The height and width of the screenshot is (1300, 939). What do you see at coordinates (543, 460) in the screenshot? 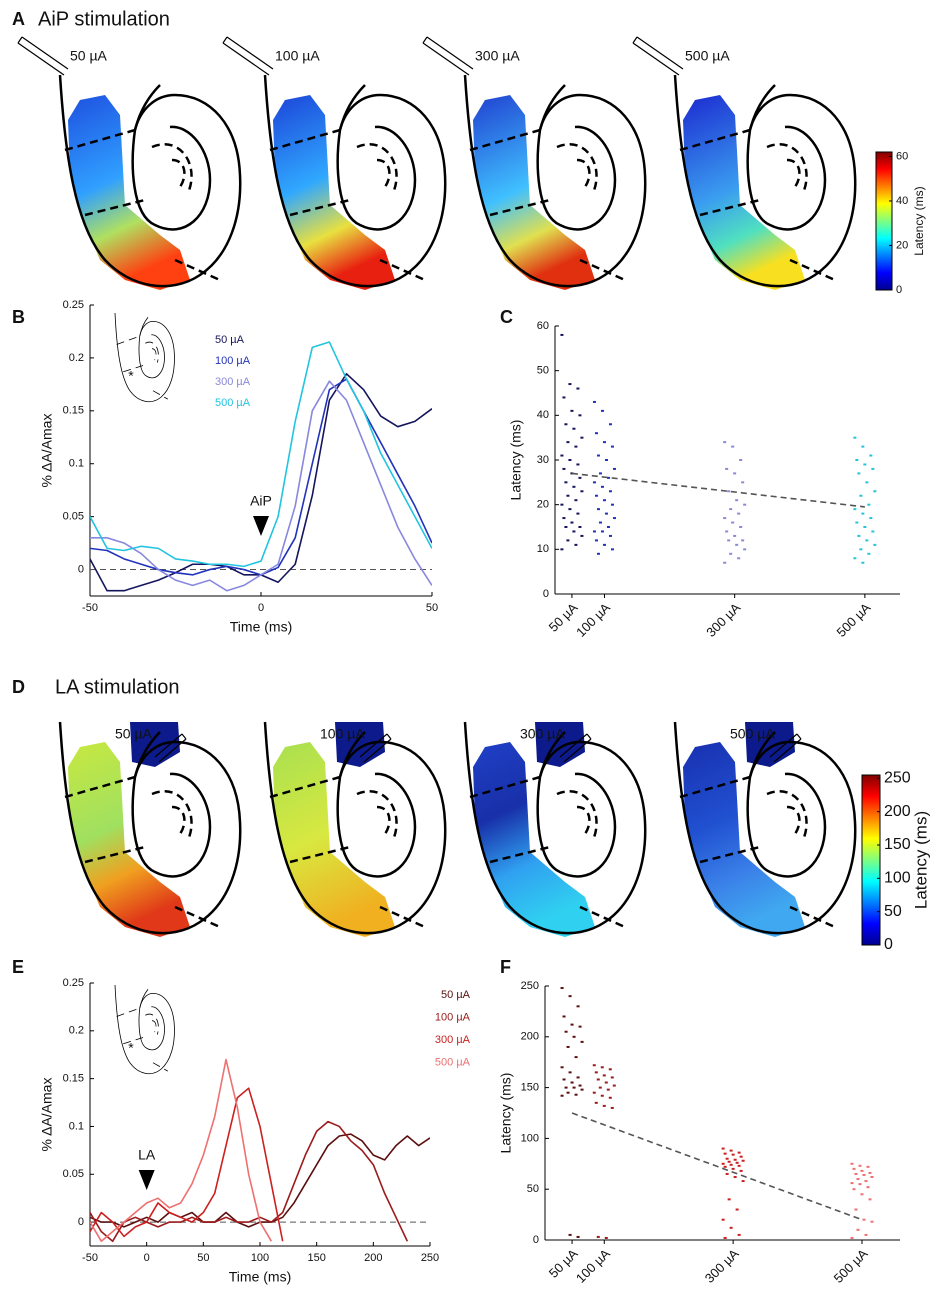
I see `y-tick-label: 30` at bounding box center [543, 460].